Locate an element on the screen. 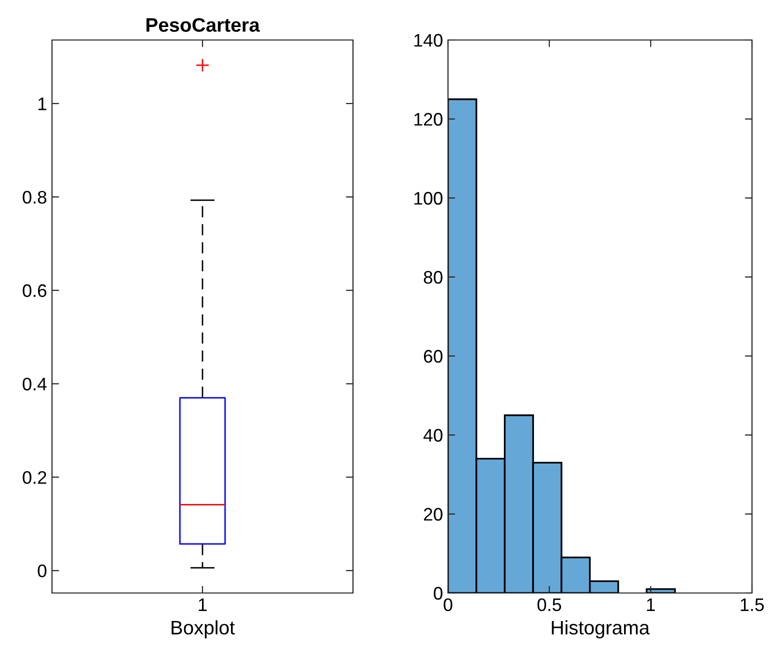 The image size is (768, 664). y-tick-label: 120 is located at coordinates (428, 119).